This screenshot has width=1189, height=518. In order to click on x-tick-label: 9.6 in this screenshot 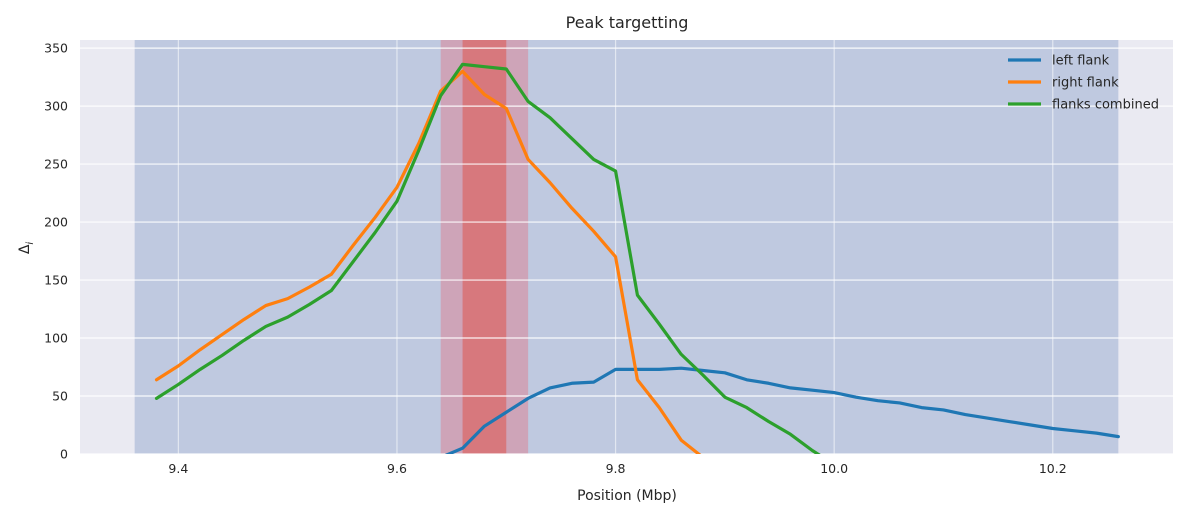, I will do `click(397, 468)`.